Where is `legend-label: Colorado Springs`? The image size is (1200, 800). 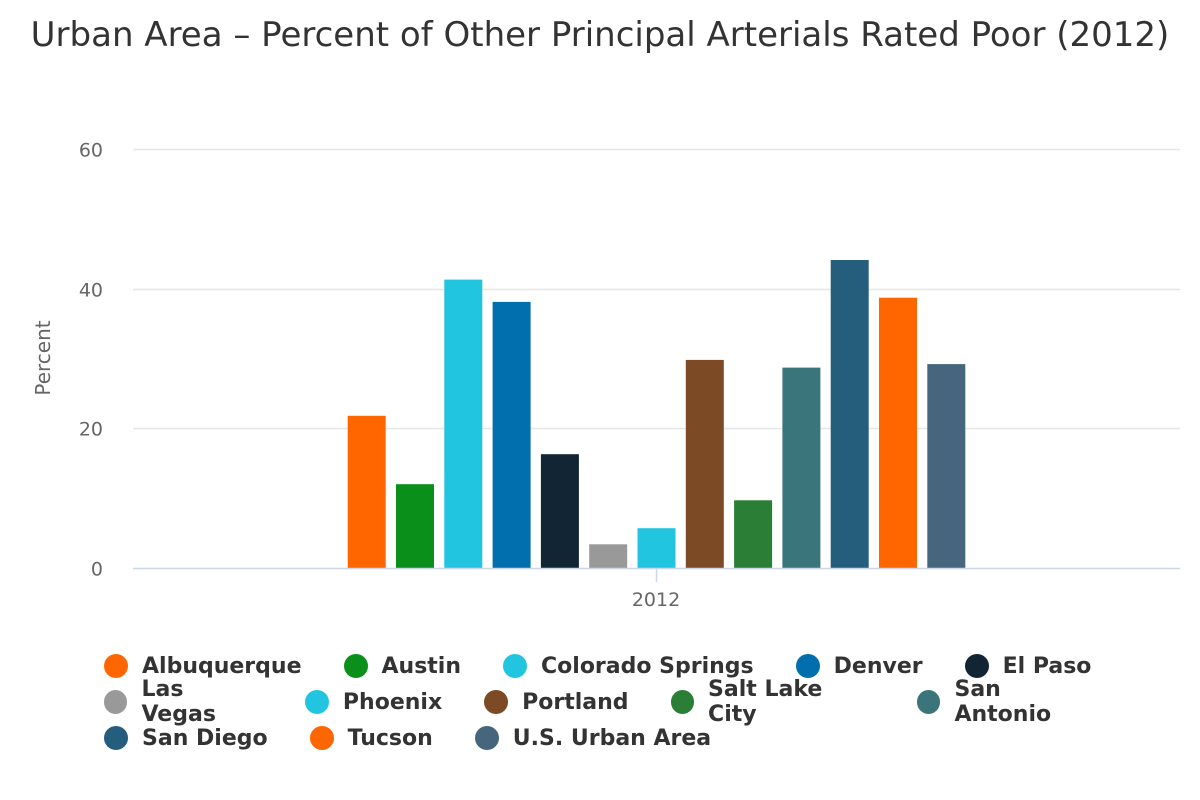
legend-label: Colorado Springs is located at coordinates (647, 666).